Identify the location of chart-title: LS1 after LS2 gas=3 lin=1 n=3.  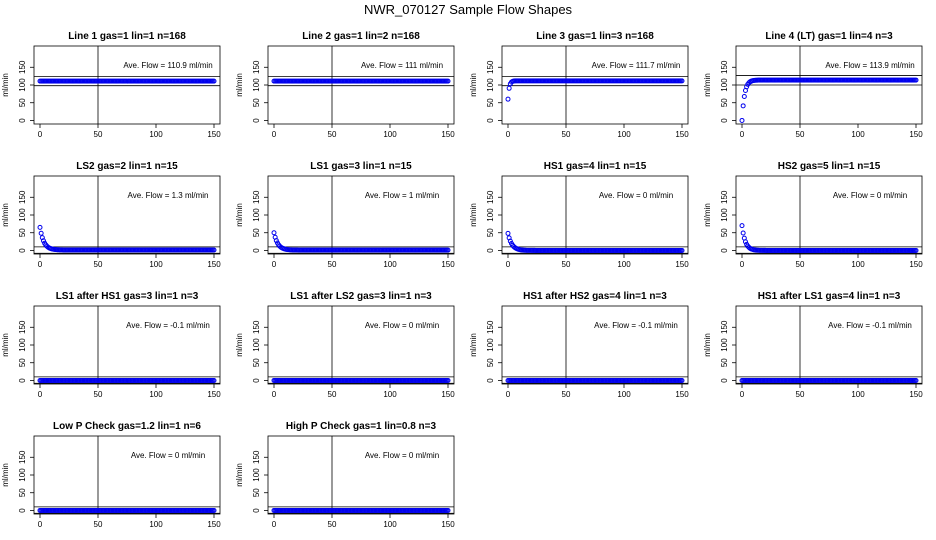
(361, 296).